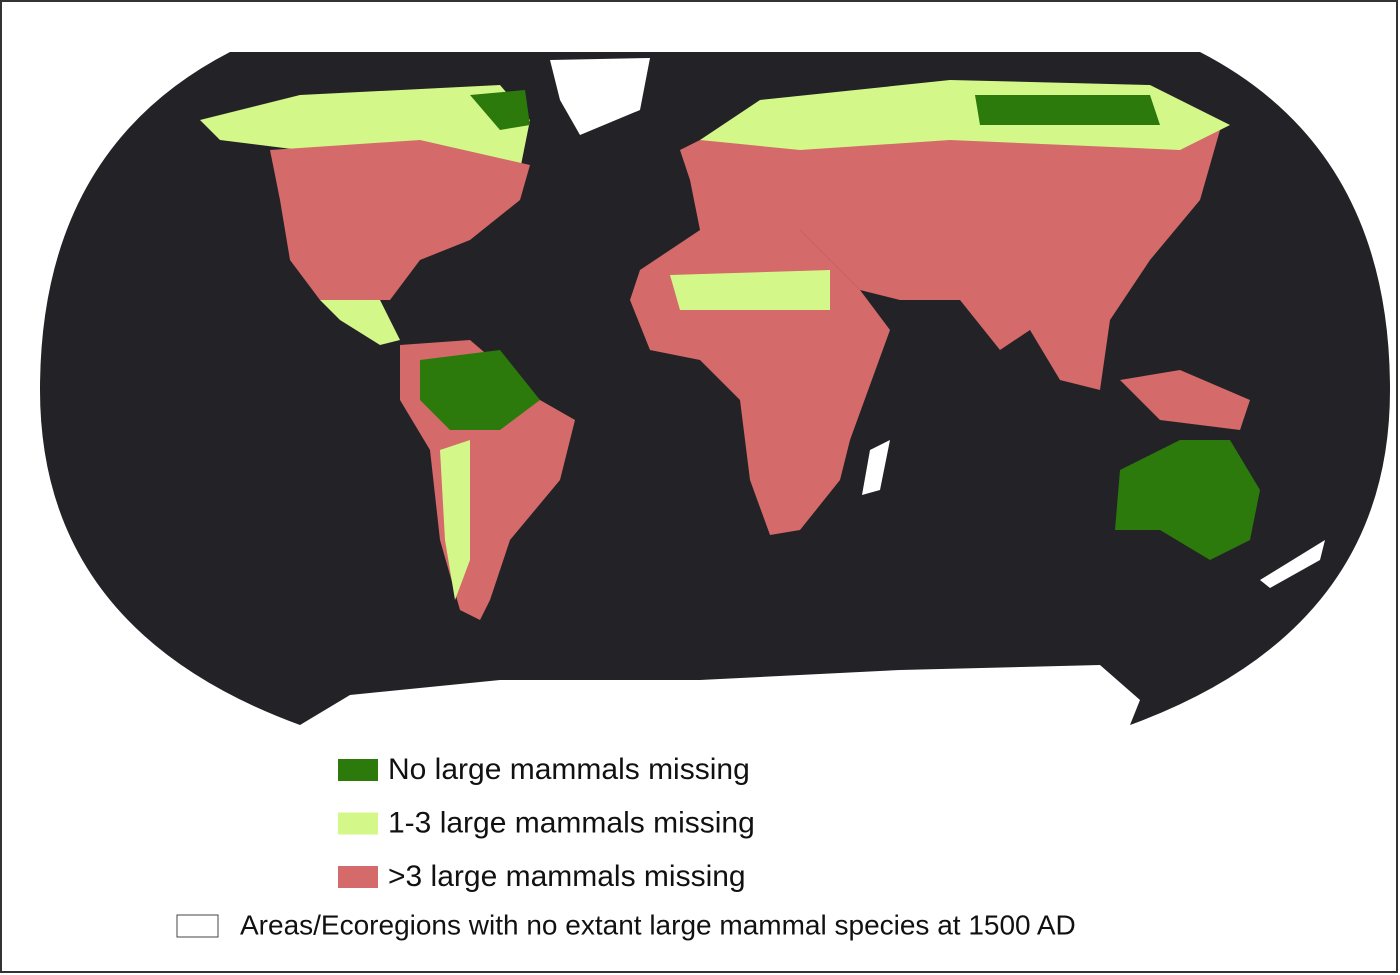 The height and width of the screenshot is (975, 1400). What do you see at coordinates (1292, 564) in the screenshot?
I see `new-zealand` at bounding box center [1292, 564].